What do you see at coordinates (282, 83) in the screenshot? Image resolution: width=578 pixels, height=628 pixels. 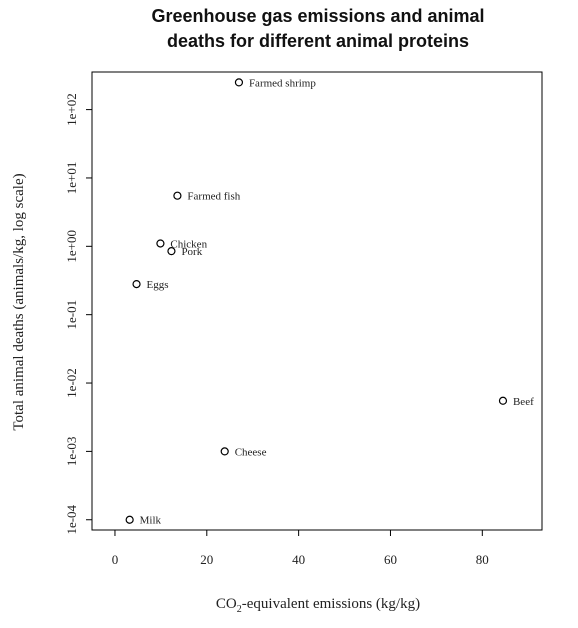 I see `point-label: Farmed shrimp` at bounding box center [282, 83].